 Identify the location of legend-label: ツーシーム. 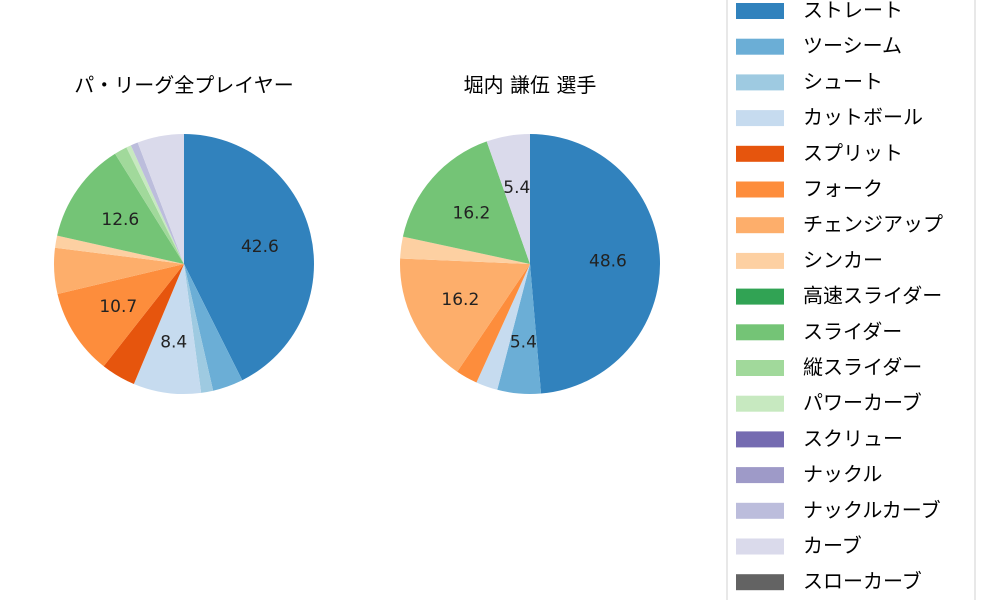
(852, 46).